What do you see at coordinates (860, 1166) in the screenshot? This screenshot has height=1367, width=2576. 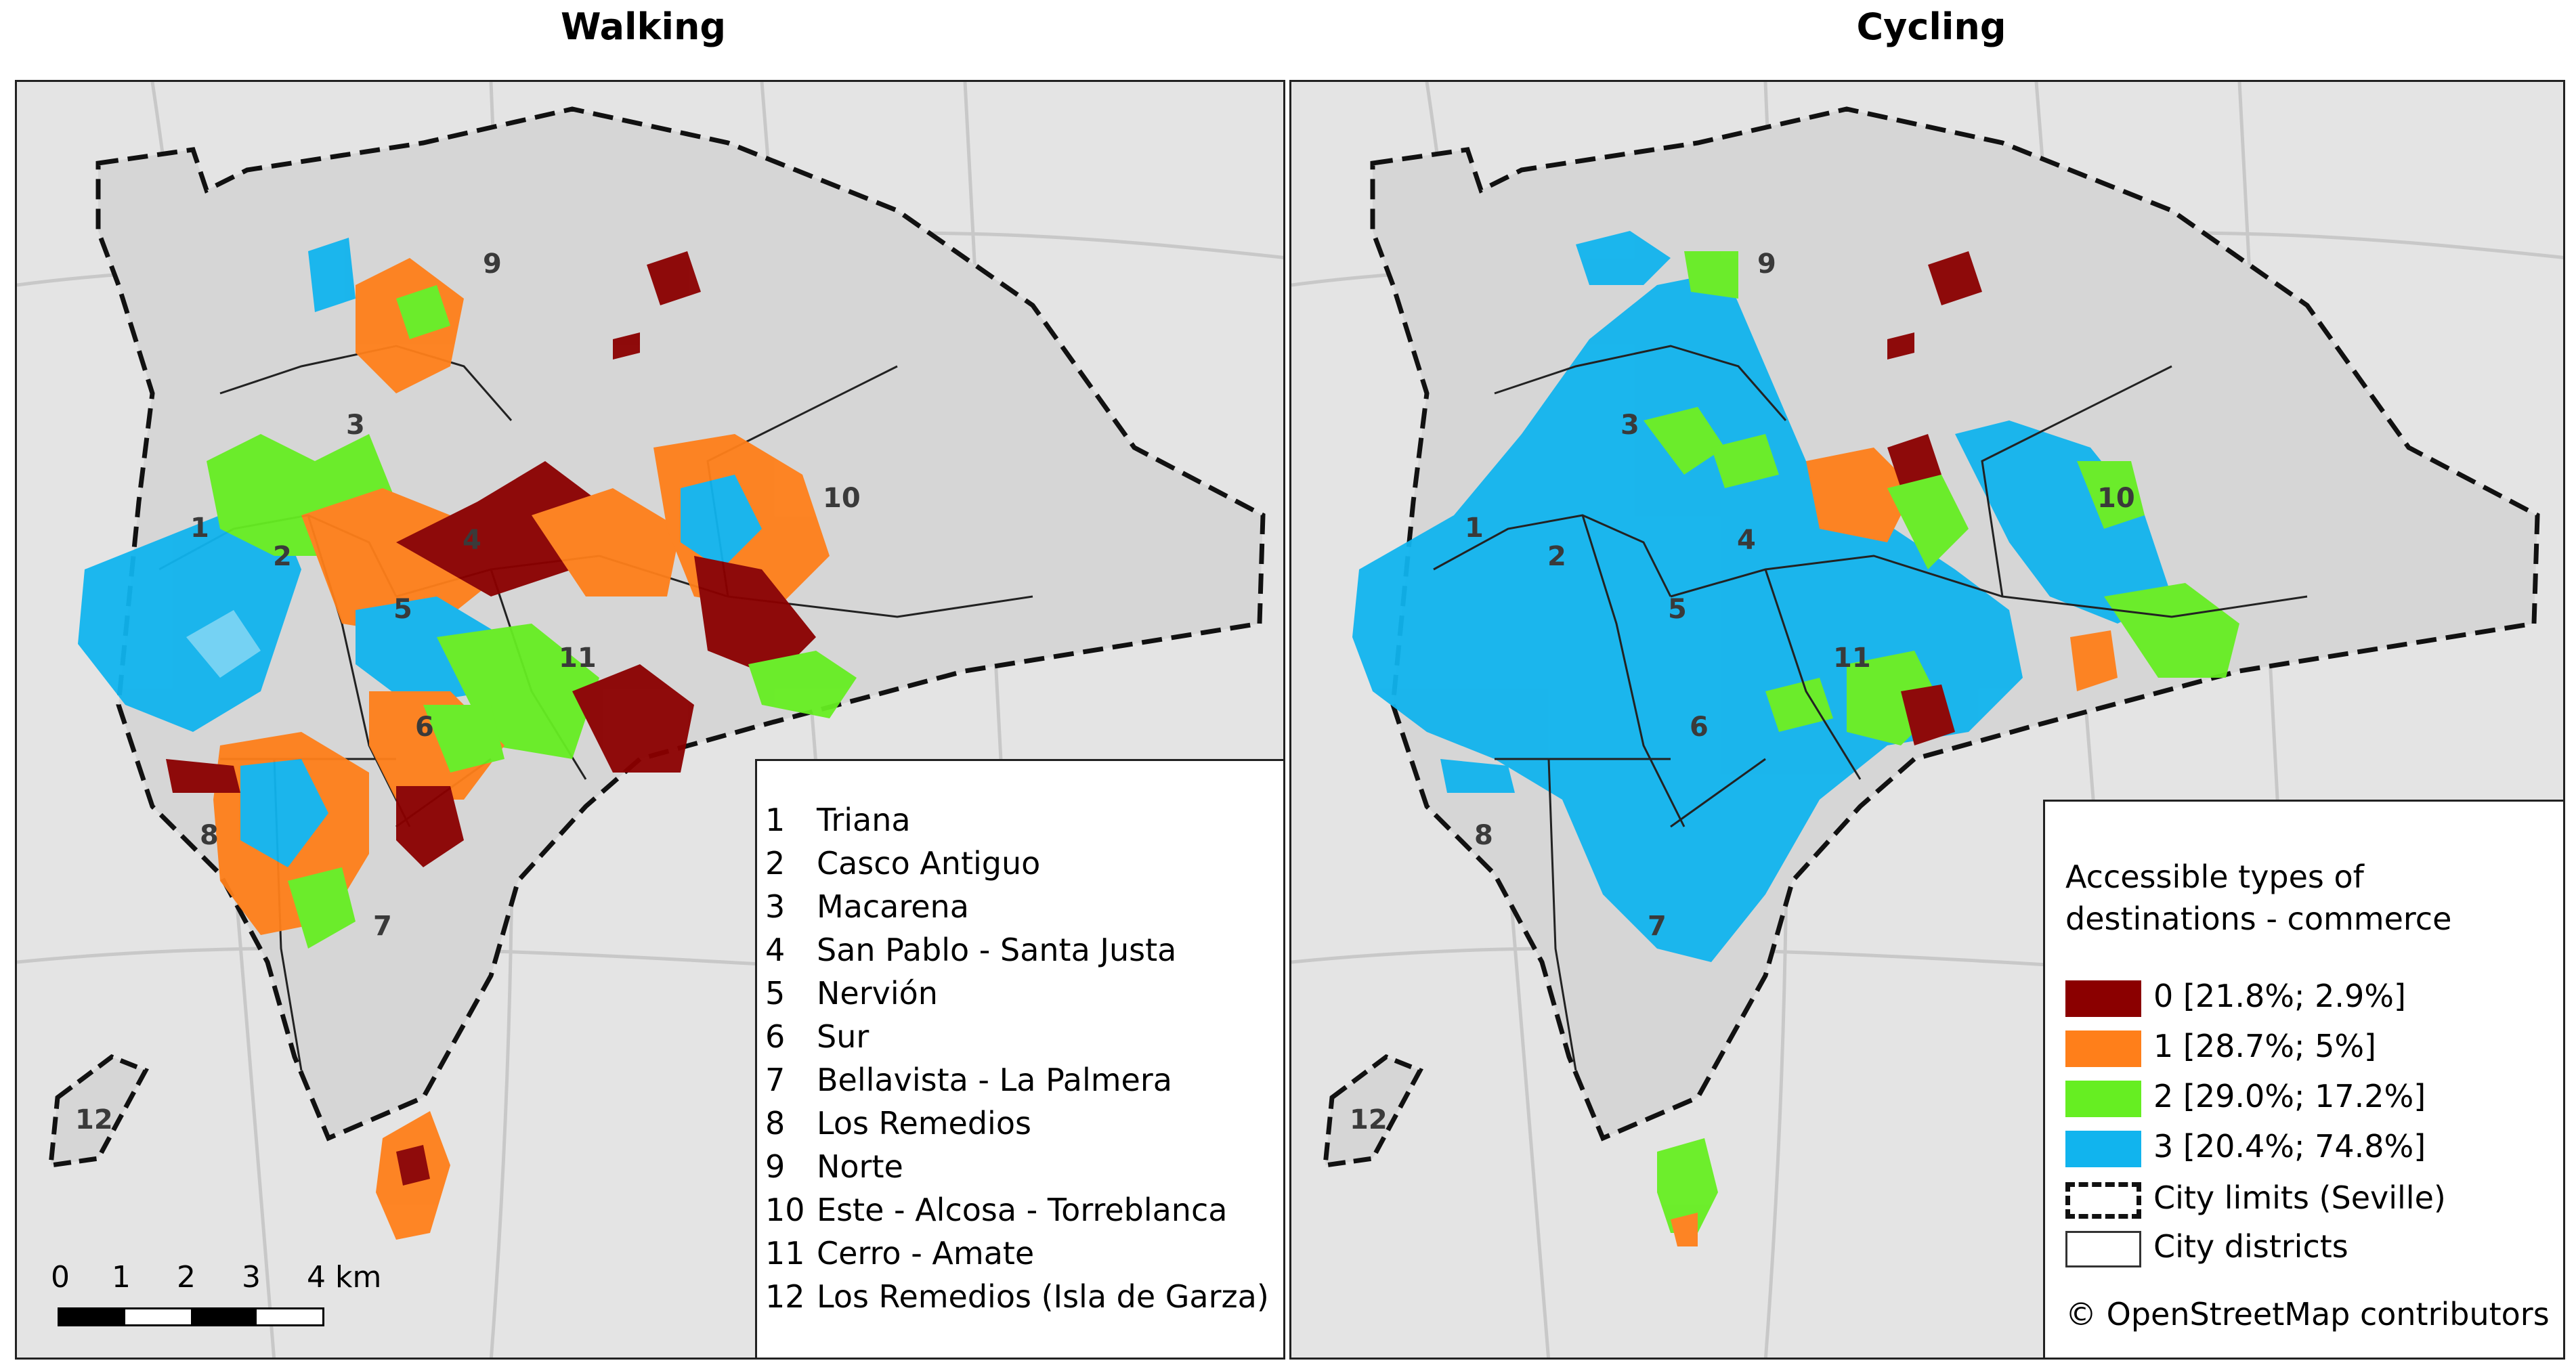 I see `district-list-name: Norte` at bounding box center [860, 1166].